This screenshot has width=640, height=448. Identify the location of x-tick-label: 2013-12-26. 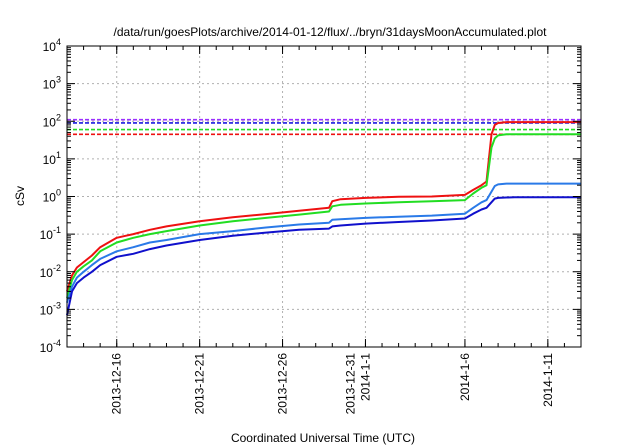
(283, 384).